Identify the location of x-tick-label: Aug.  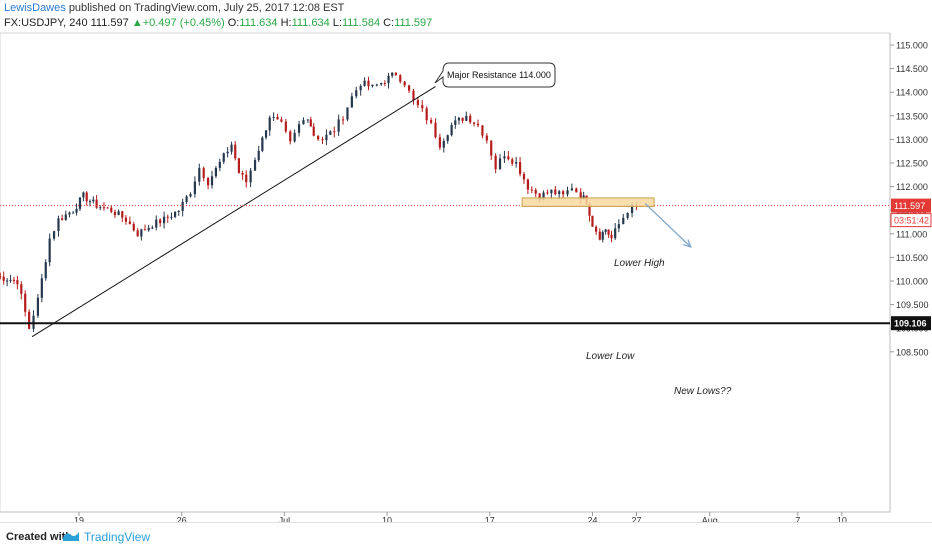
(710, 518).